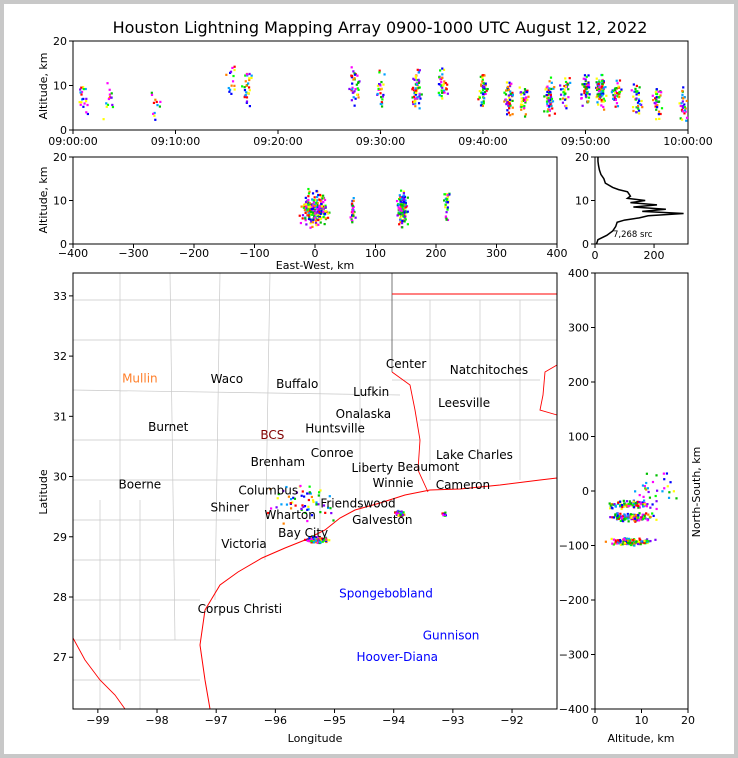 This screenshot has width=738, height=758. What do you see at coordinates (393, 720) in the screenshot?
I see `x-tick-label: −94` at bounding box center [393, 720].